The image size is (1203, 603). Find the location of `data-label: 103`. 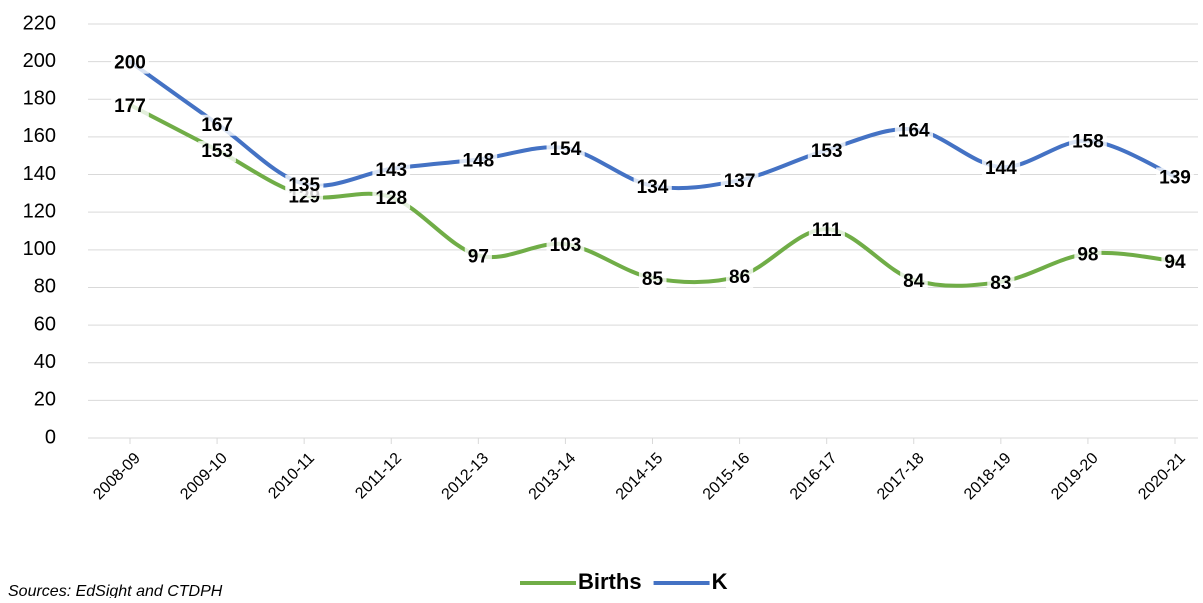

data-label: 103 is located at coordinates (566, 245).